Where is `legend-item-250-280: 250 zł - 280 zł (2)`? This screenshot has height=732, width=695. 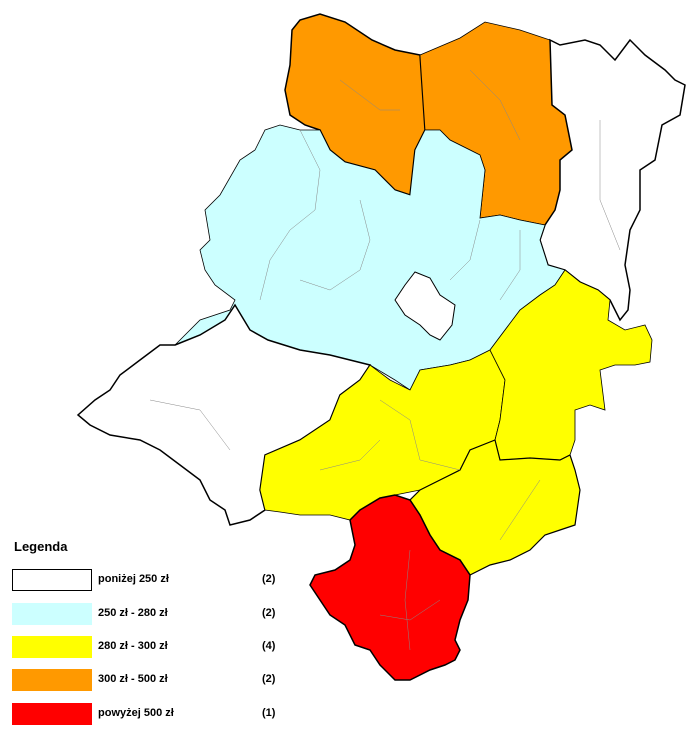 legend-item-250-280: 250 zł - 280 zł (2) is located at coordinates (162, 615).